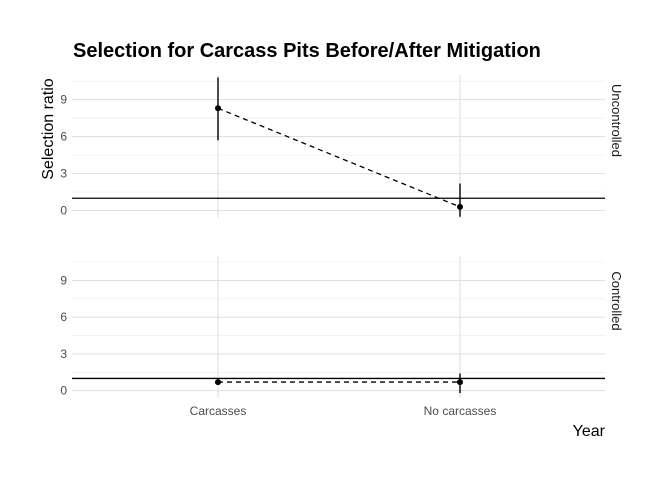 The image size is (672, 480). Describe the element at coordinates (616, 120) in the screenshot. I see `facet-strip-label: Uncontrolled` at that location.